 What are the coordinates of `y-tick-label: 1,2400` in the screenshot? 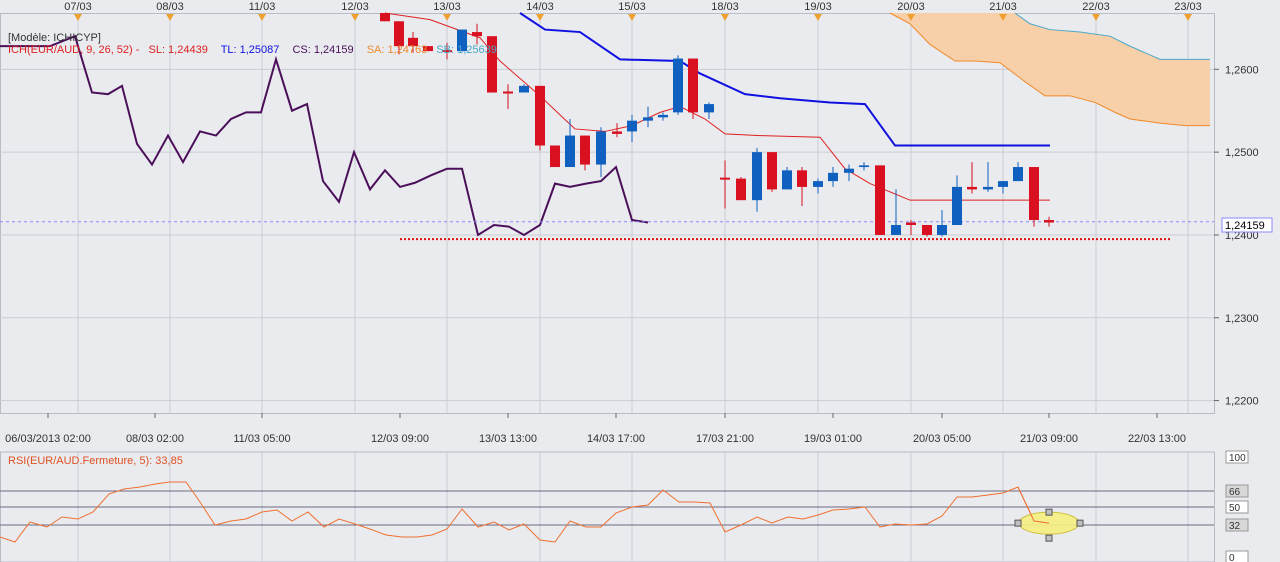 It's located at (1242, 236).